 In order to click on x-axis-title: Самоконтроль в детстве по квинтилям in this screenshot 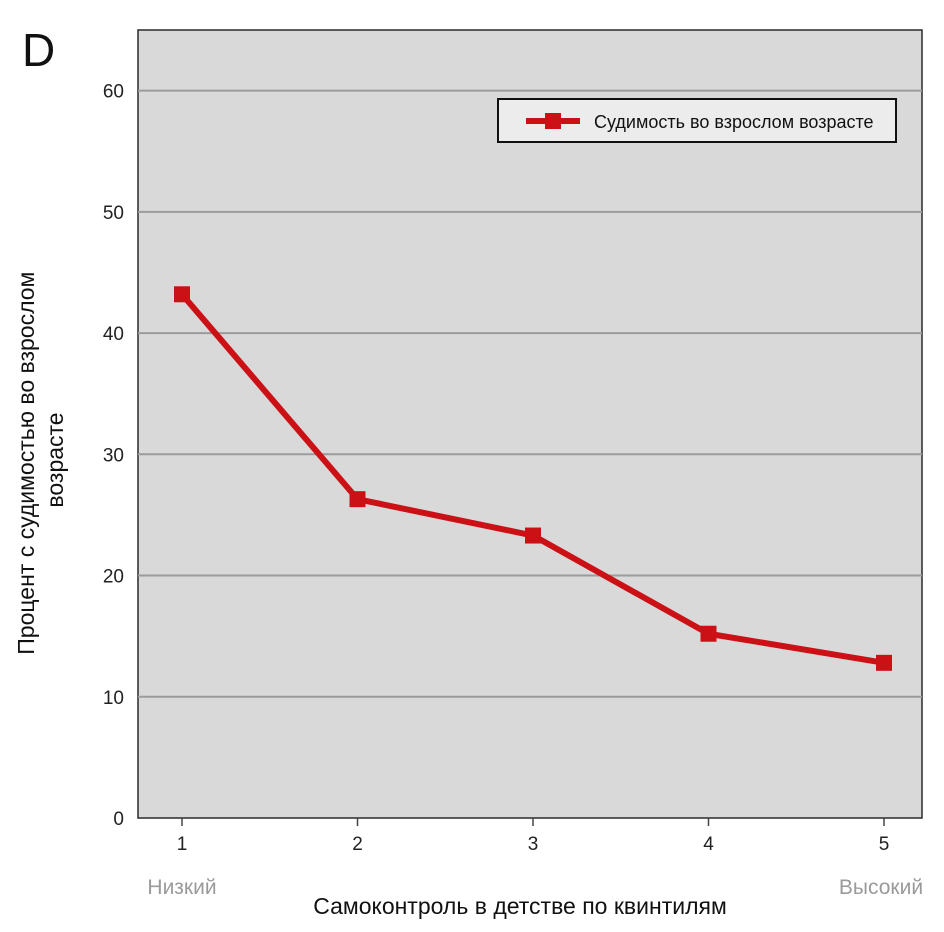, I will do `click(520, 906)`.